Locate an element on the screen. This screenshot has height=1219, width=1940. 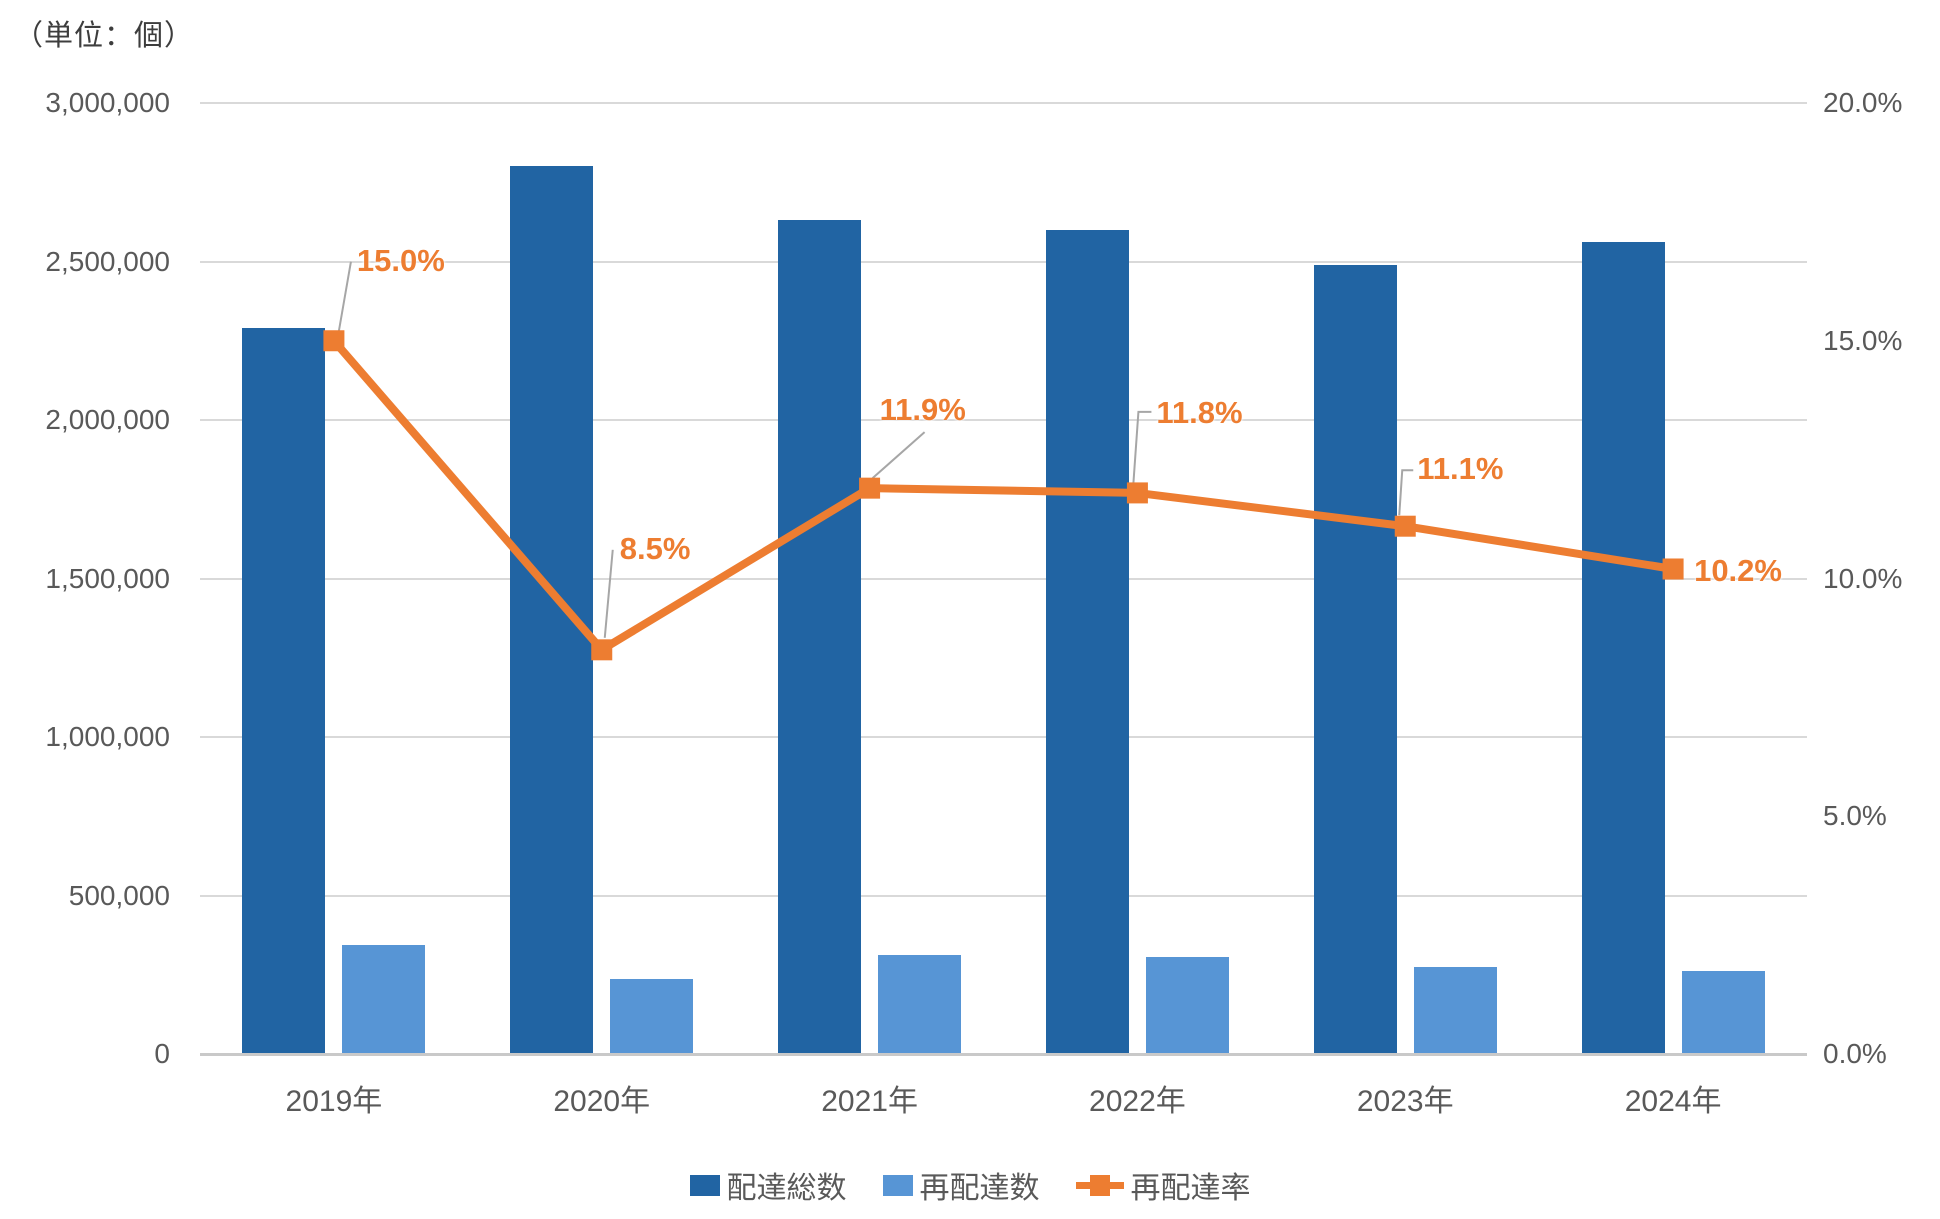
category-label: 2022年 is located at coordinates (1137, 1101).